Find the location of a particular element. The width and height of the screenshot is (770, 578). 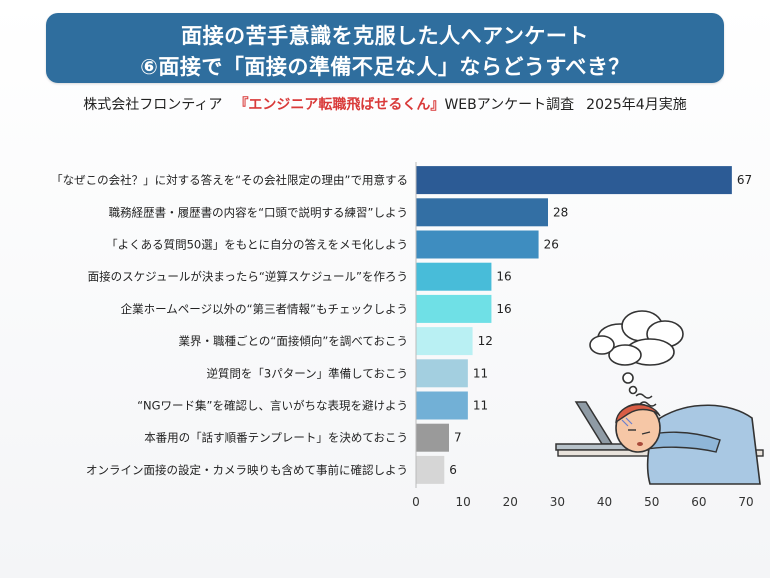

x-tick-label-5: 40 is located at coordinates (604, 502).